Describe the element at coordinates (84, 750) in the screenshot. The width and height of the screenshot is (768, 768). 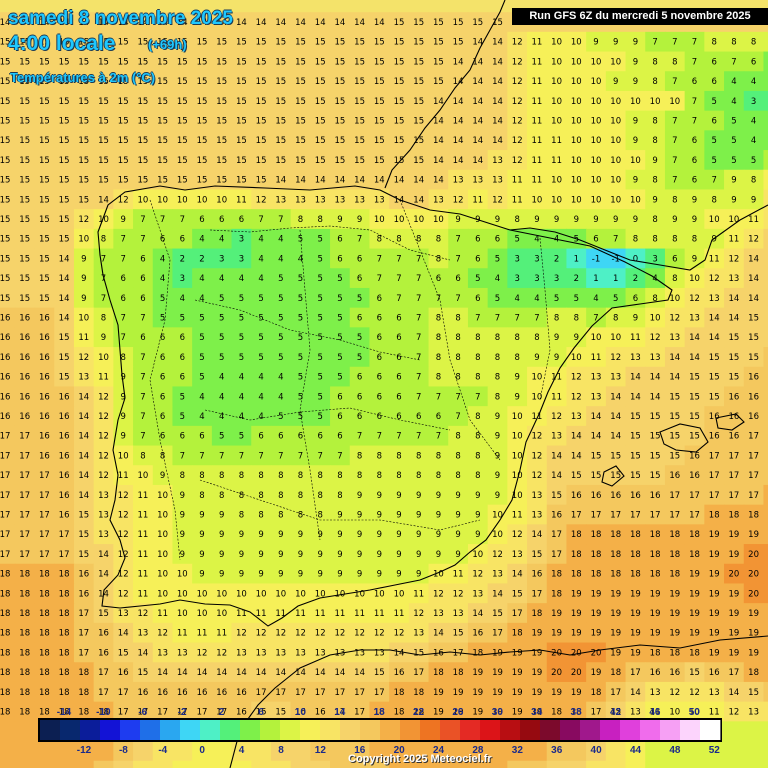
I see `legend-tick-label: -12` at that location.